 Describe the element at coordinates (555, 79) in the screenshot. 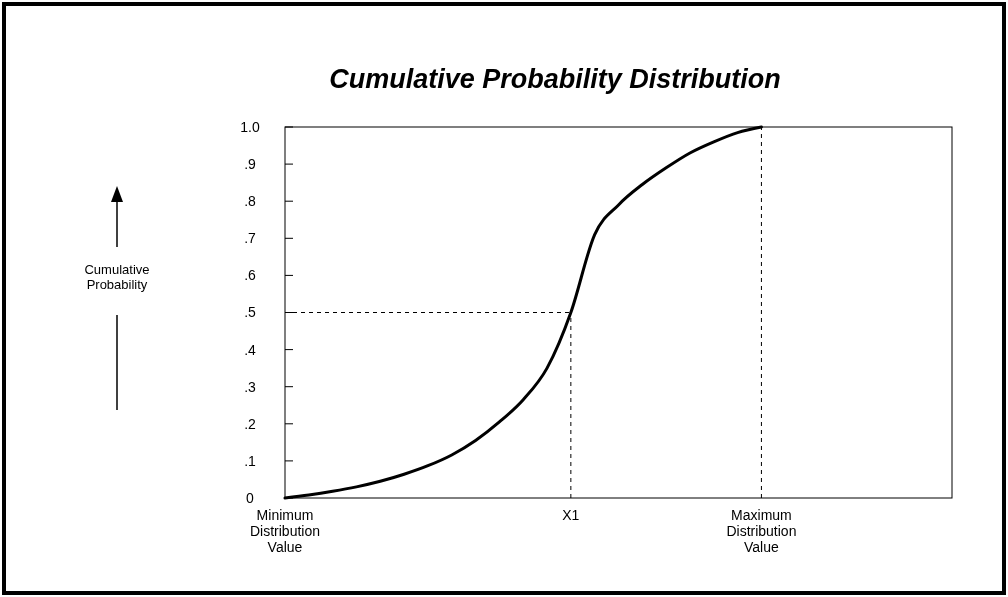

I see `chart-title: Cumulative Probability Distribution` at that location.